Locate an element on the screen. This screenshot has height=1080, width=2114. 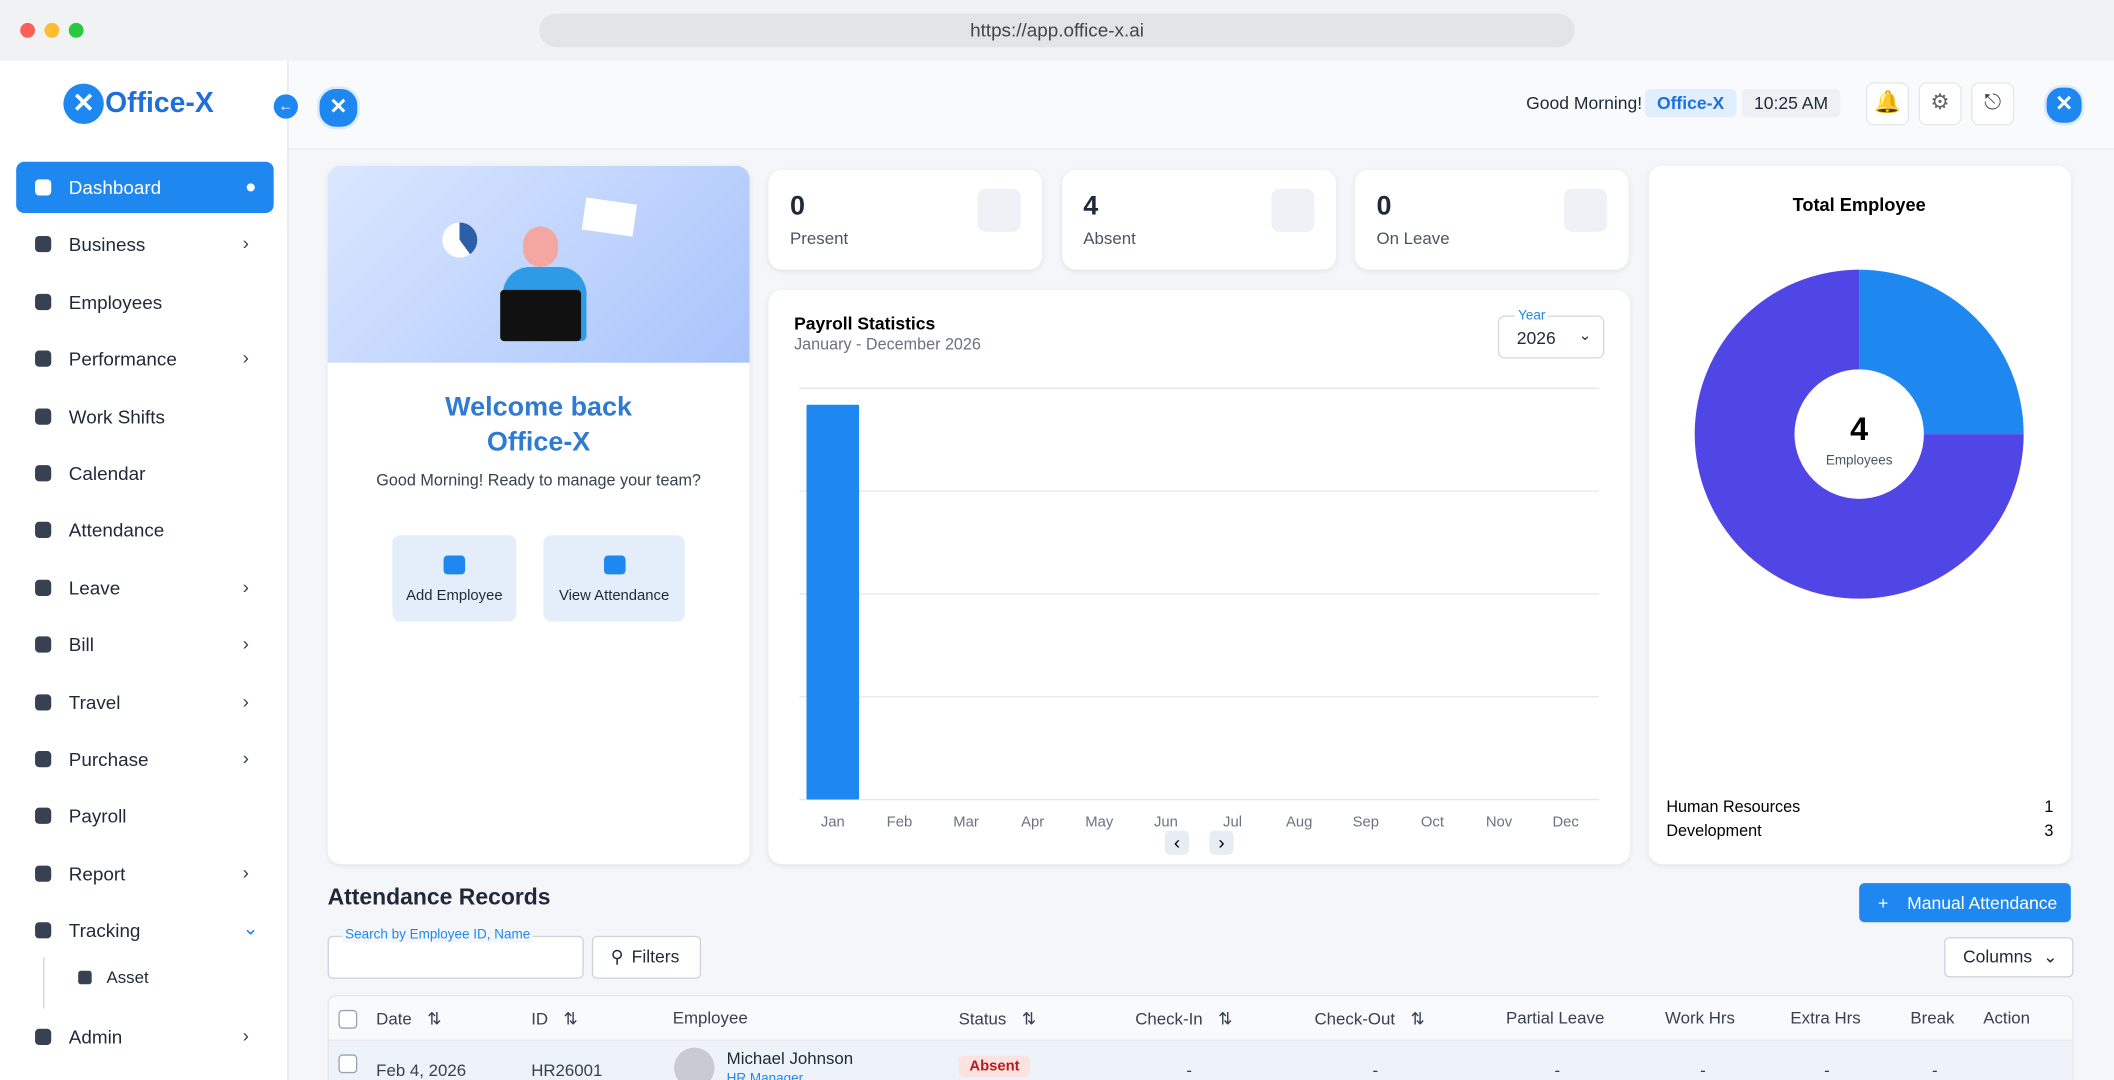
nav-label: Work Shifts is located at coordinates (116, 416).